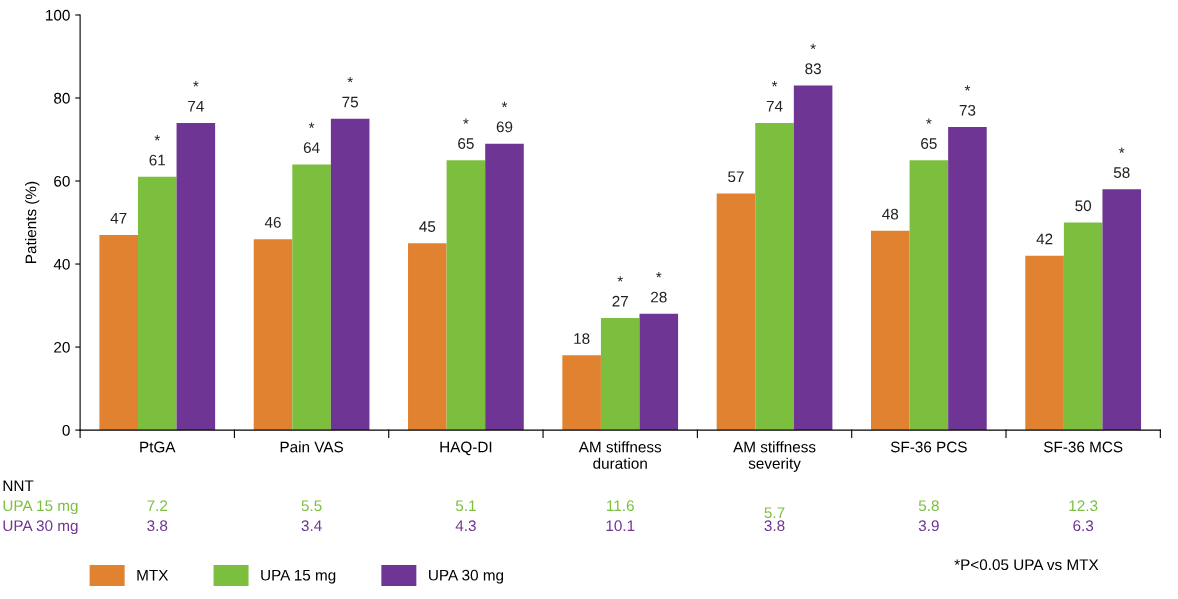 The width and height of the screenshot is (1178, 599). I want to click on data-label: * 75, so click(350, 92).